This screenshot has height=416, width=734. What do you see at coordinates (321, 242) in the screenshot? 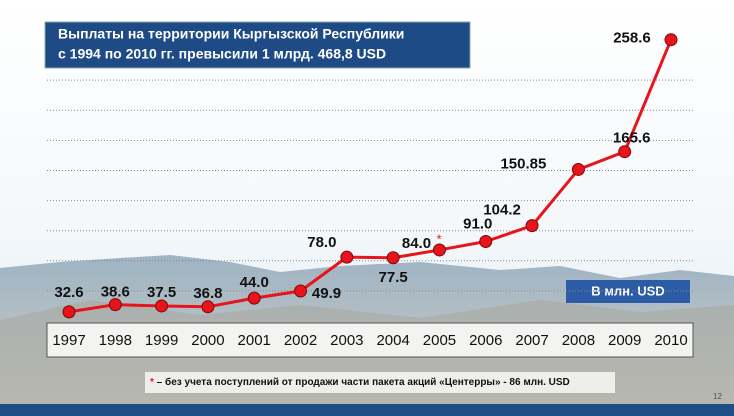
I see `value-label: 78.0` at bounding box center [321, 242].